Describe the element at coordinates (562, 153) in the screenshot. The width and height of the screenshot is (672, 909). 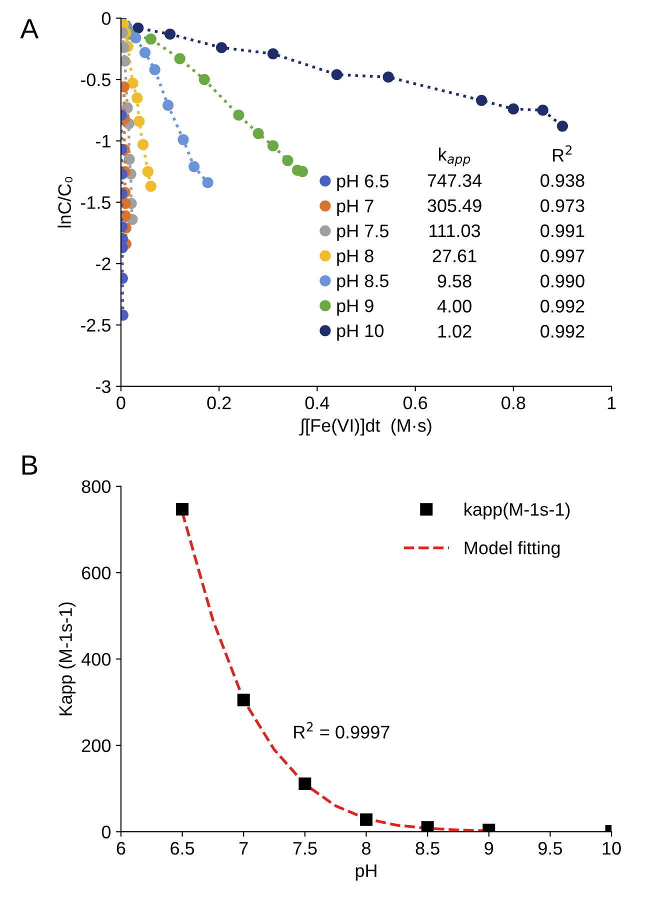
I see `annotation: R$^{2}$` at that location.